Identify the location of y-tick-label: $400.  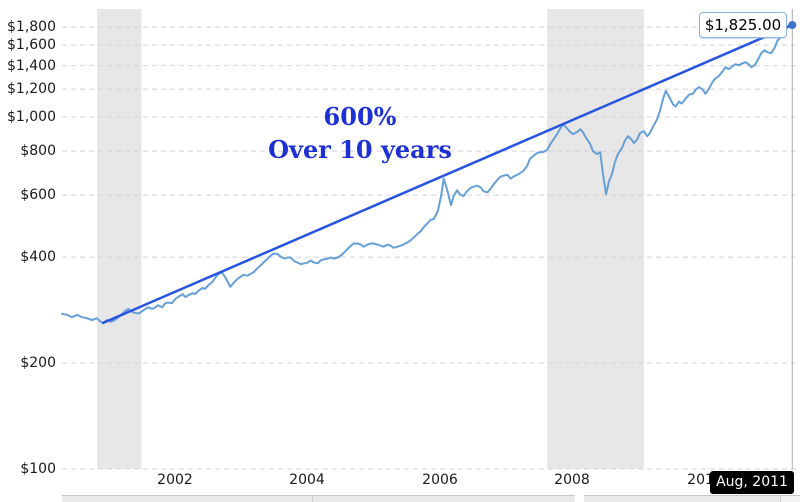
(38, 257).